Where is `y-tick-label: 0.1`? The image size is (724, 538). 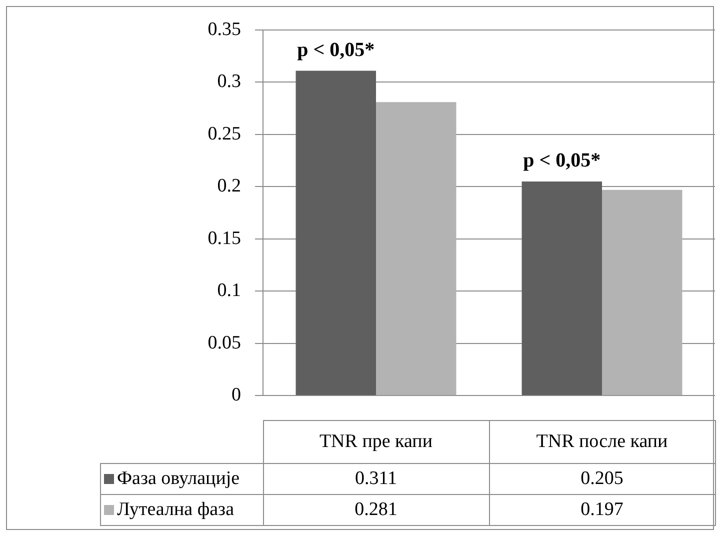
y-tick-label: 0.1 is located at coordinates (229, 291).